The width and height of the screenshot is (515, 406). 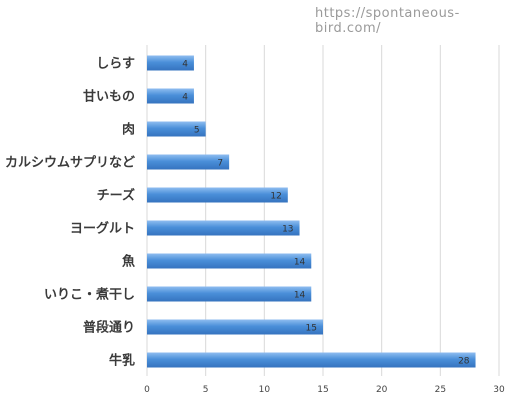 I want to click on bar-value-label: 15, so click(x=311, y=329).